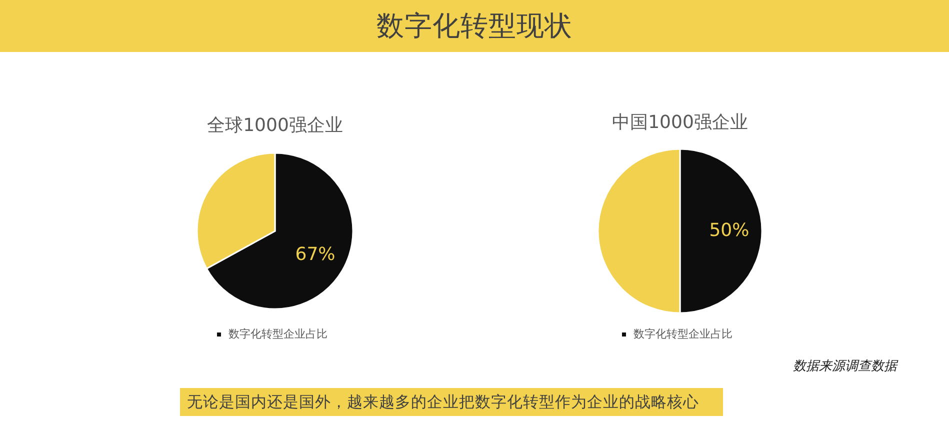 This screenshot has height=424, width=949. I want to click on text: 数据来源调查数据, so click(846, 366).